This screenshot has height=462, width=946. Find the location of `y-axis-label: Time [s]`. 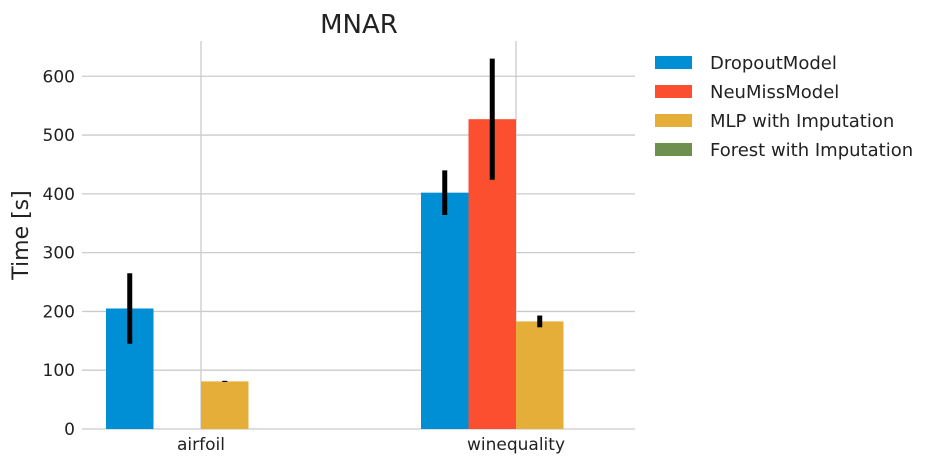

y-axis-label: Time [s] is located at coordinates (21, 235).